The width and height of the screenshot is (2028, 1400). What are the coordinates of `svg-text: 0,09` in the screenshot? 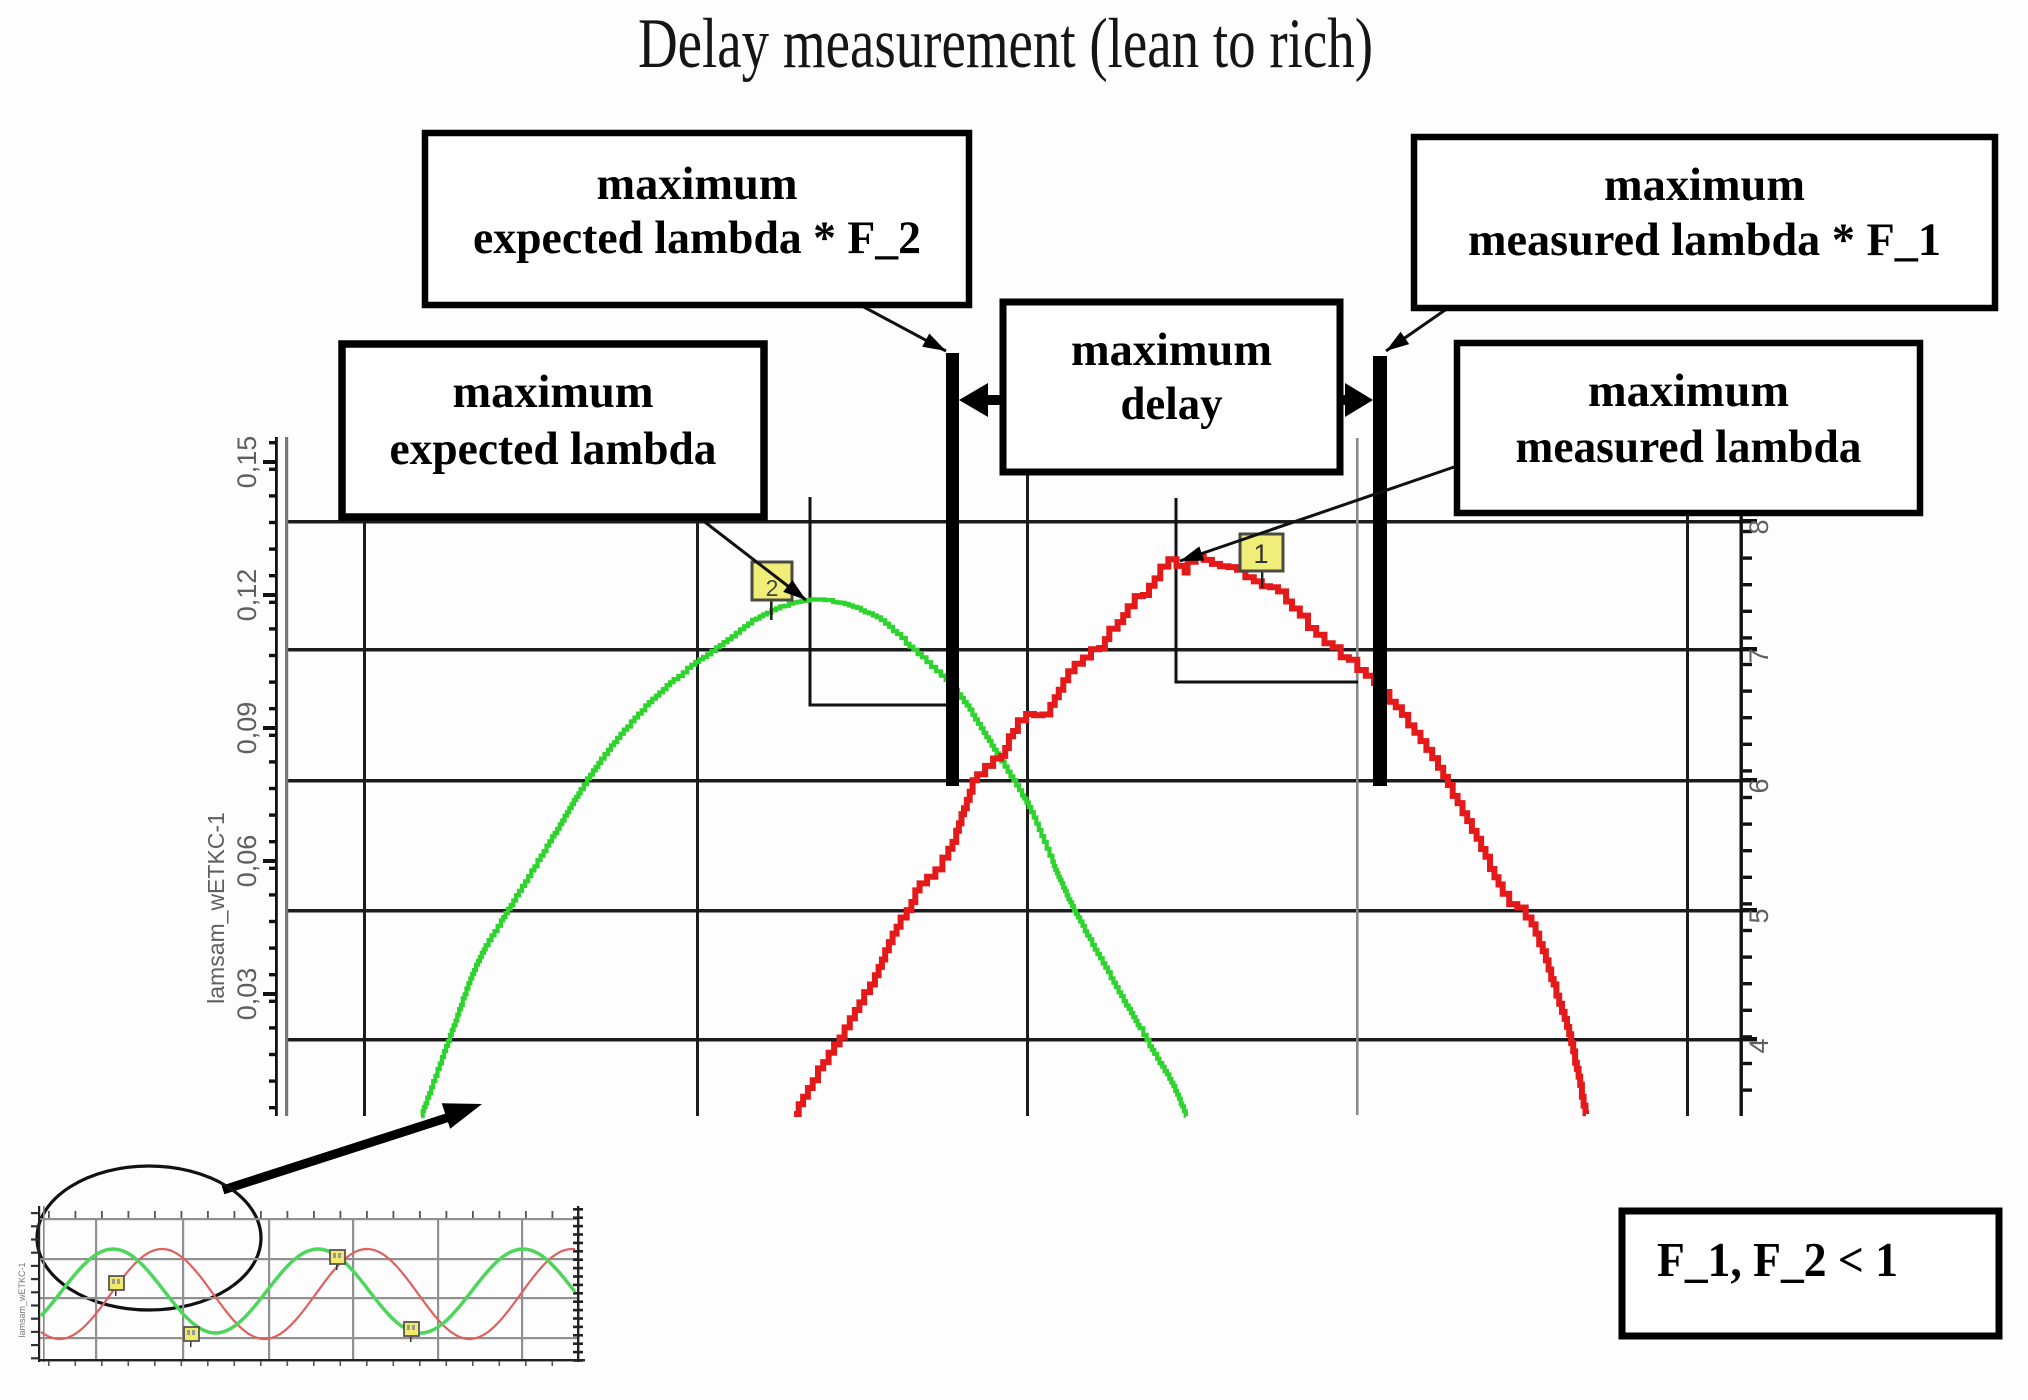 It's located at (247, 728).